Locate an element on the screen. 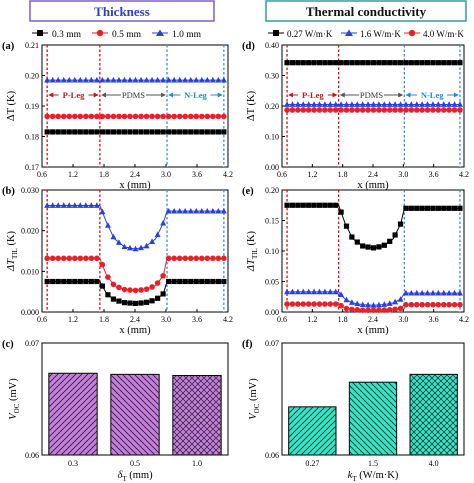  y-tick-label: 0.20 is located at coordinates (272, 190).